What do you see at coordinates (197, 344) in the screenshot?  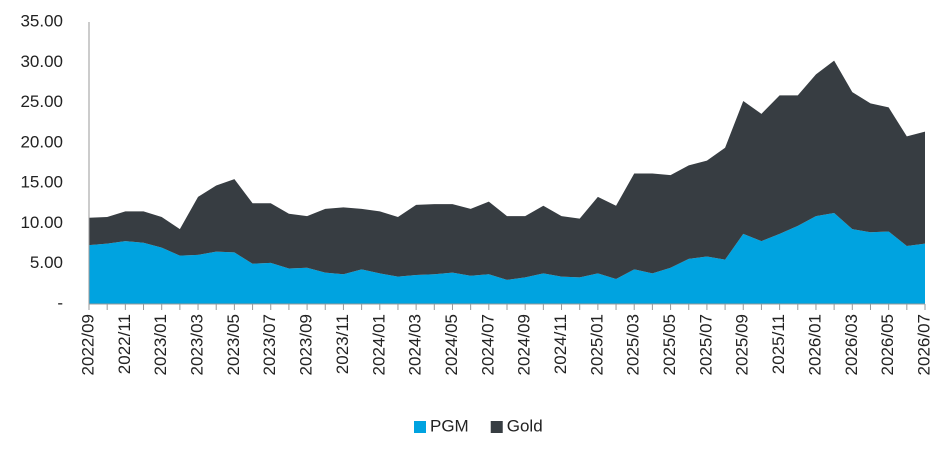 I see `x-tick-label: 2023/03` at bounding box center [197, 344].